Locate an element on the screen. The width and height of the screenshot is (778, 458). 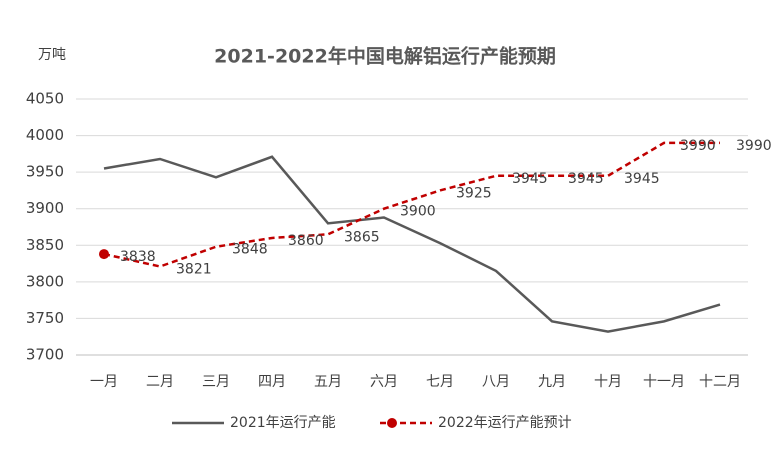
y-tick-label: 3850 is located at coordinates (45, 245).